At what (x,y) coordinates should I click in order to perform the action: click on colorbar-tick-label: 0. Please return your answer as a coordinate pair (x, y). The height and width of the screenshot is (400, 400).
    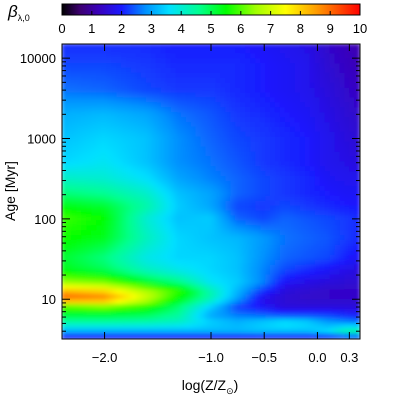
    Looking at the image, I should click on (61, 28).